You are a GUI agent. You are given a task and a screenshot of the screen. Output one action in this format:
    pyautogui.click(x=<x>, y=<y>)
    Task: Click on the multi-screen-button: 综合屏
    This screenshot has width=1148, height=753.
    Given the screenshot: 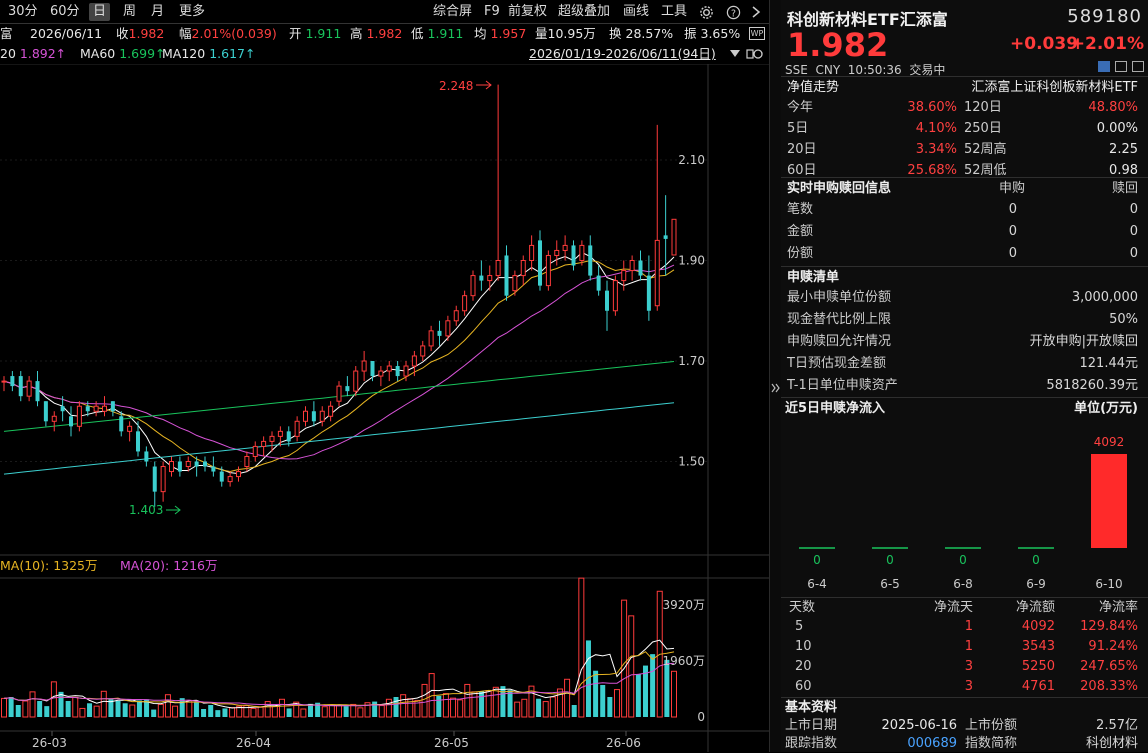 What is the action you would take?
    pyautogui.click(x=453, y=11)
    